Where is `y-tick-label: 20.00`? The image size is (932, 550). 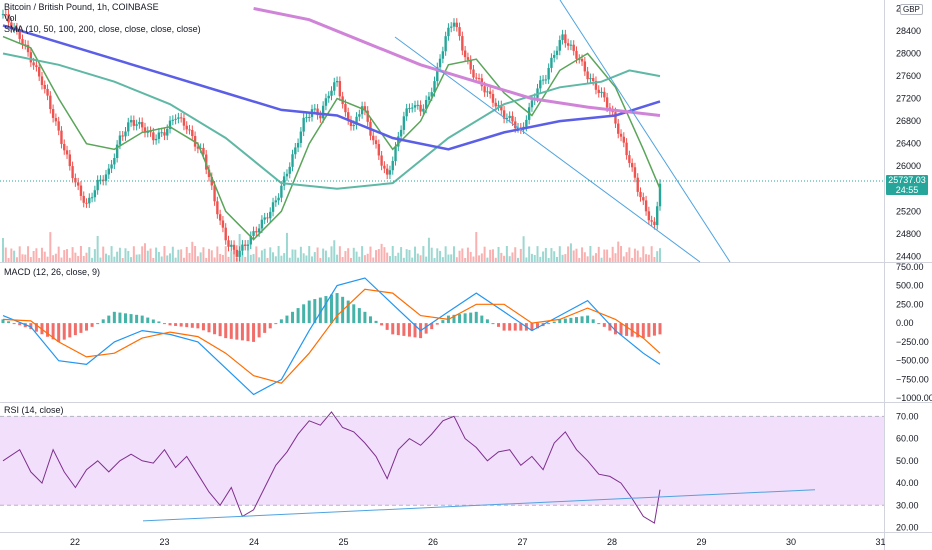 y-tick-label: 20.00 is located at coordinates (907, 528).